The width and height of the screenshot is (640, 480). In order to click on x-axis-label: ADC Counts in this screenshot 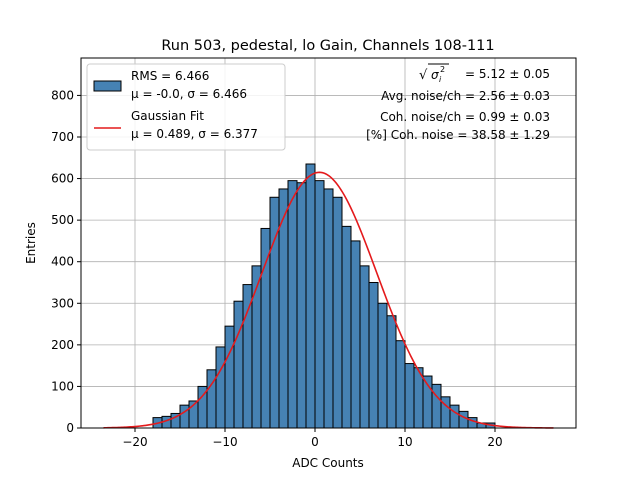, I will do `click(328, 463)`.